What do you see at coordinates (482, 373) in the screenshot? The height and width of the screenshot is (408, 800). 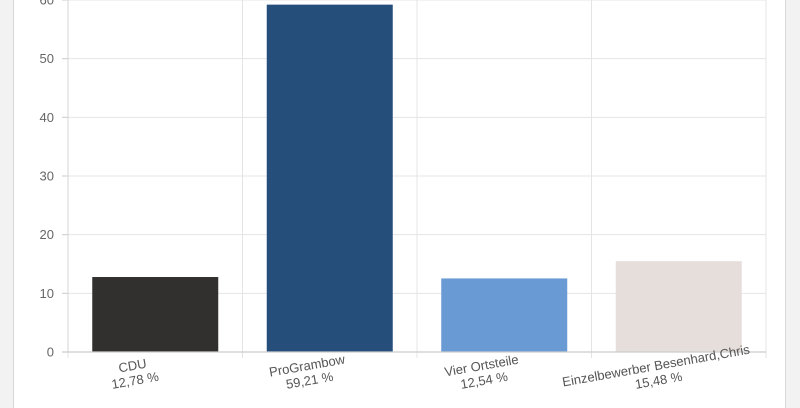 I see `x-category-label: Vier Ortsteile12,54 %` at bounding box center [482, 373].